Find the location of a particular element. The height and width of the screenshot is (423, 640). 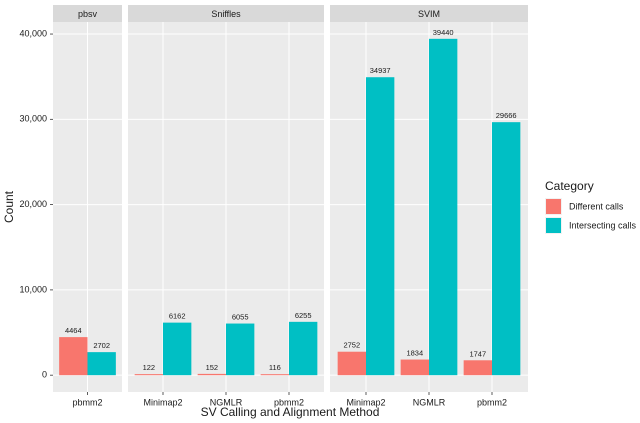

y-tick-label: 40,000 is located at coordinates (33, 33).